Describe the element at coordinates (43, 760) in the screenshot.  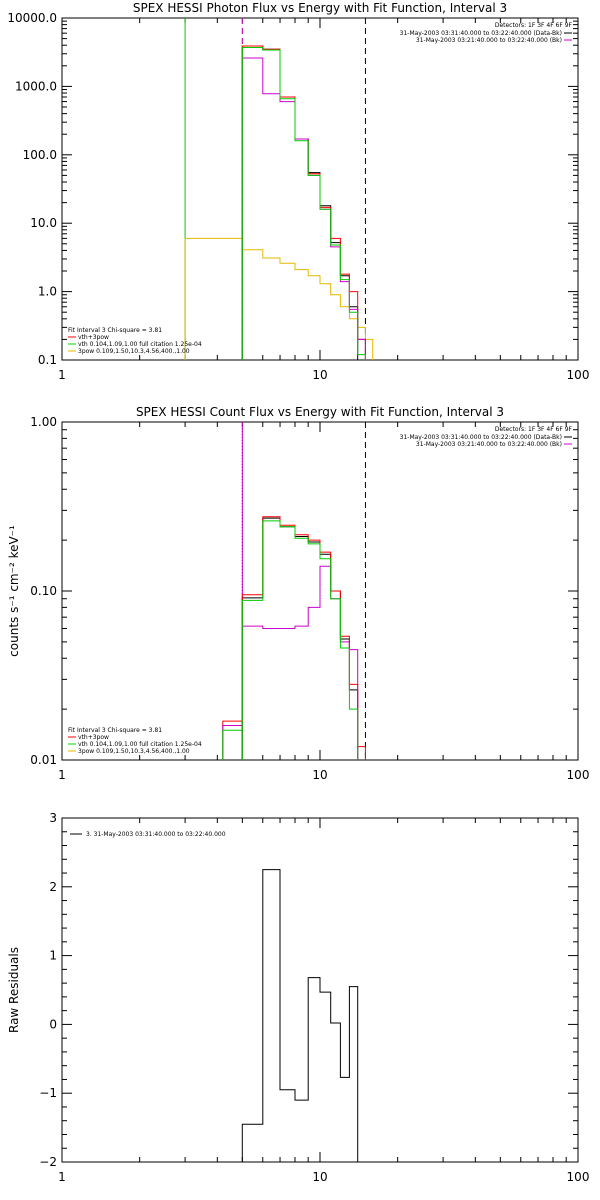
I see `y-tick-label: 0.01` at that location.